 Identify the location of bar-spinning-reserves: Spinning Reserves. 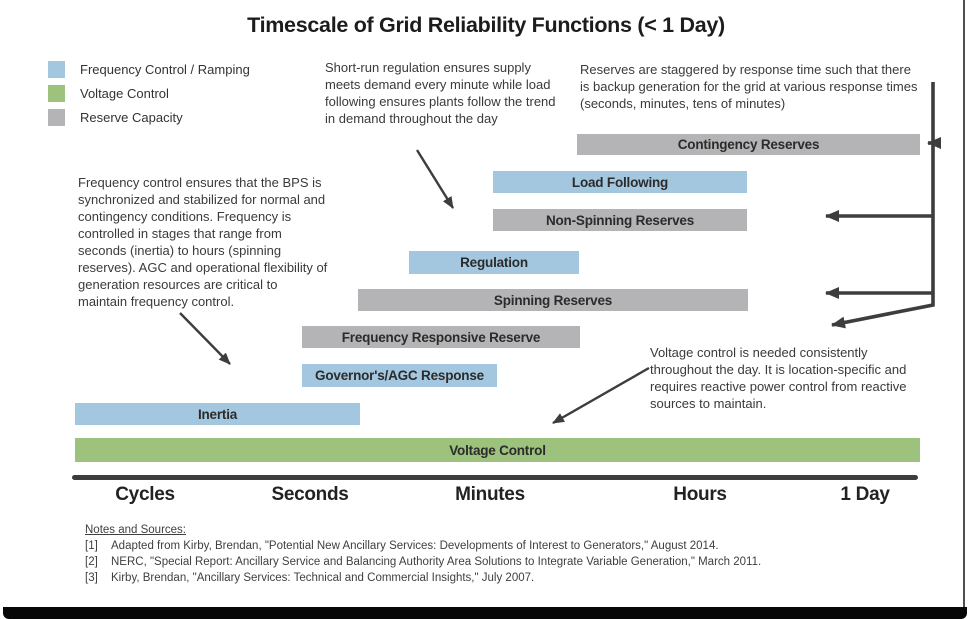
(553, 300).